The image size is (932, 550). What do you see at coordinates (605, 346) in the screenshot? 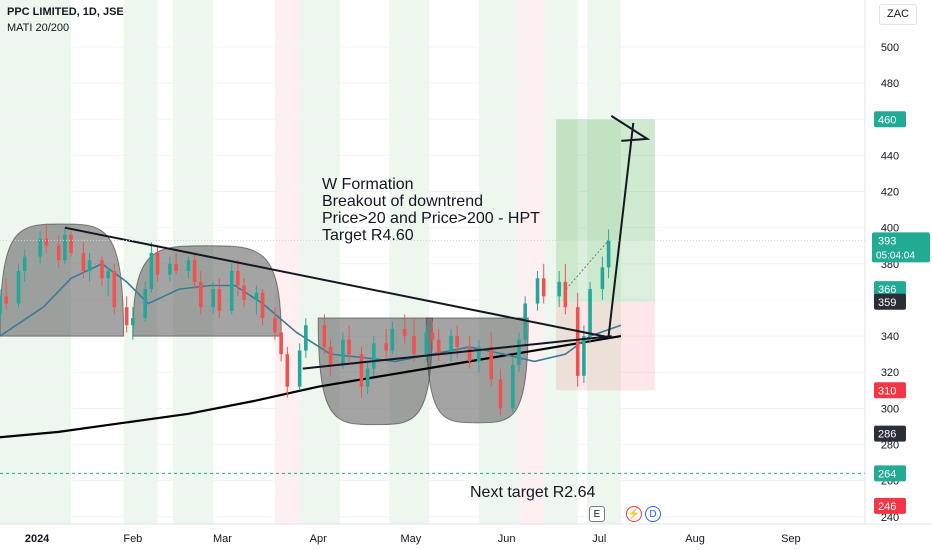
I see `loss-zone` at bounding box center [605, 346].